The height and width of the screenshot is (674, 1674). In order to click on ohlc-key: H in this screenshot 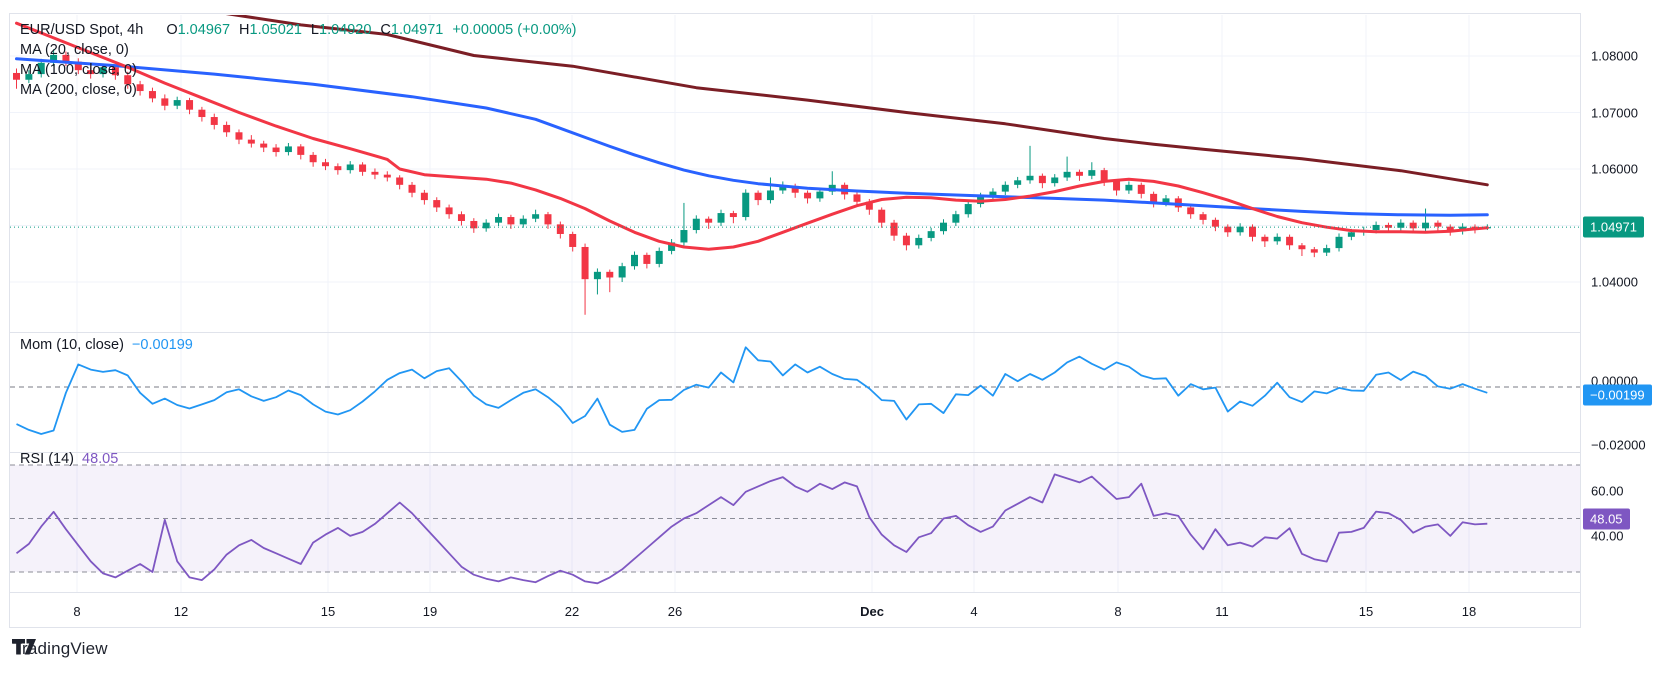, I will do `click(244, 30)`.